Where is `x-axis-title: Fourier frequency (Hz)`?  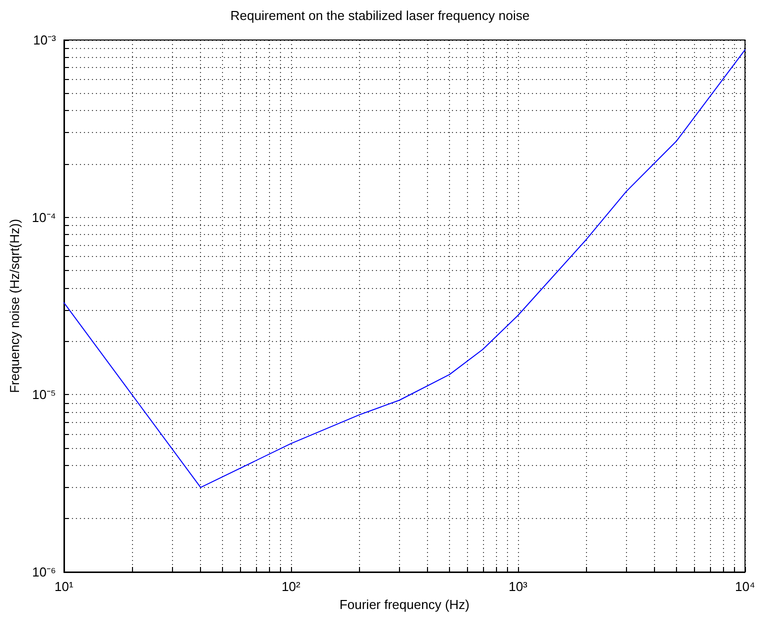
x-axis-title: Fourier frequency (Hz) is located at coordinates (404, 604).